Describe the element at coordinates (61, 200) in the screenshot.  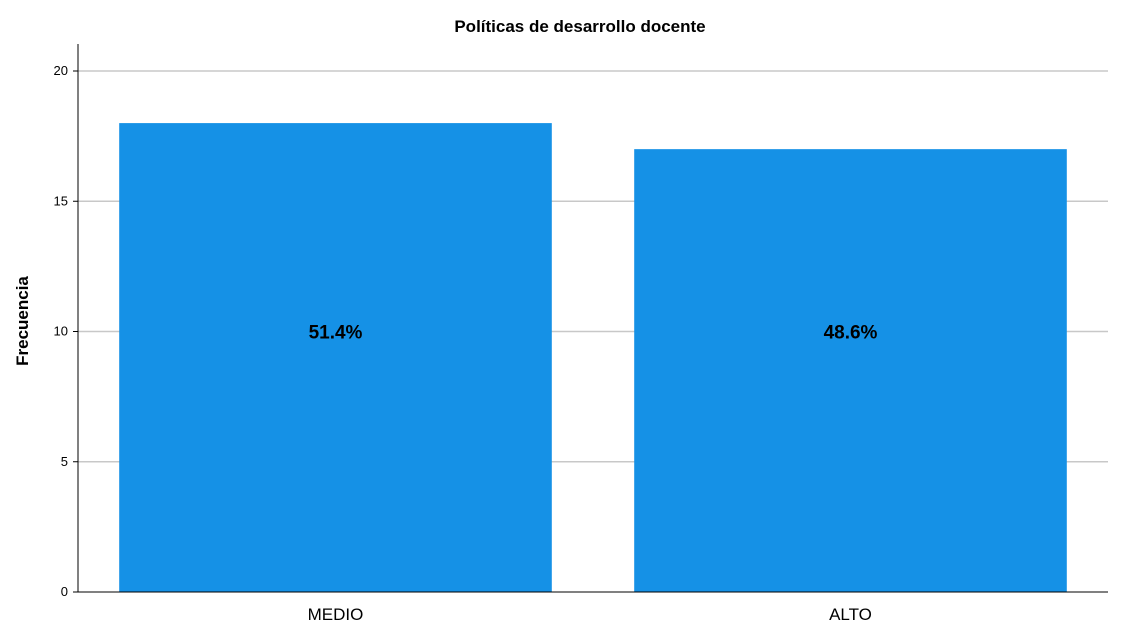
I see `y-tick-label-15: 15` at that location.